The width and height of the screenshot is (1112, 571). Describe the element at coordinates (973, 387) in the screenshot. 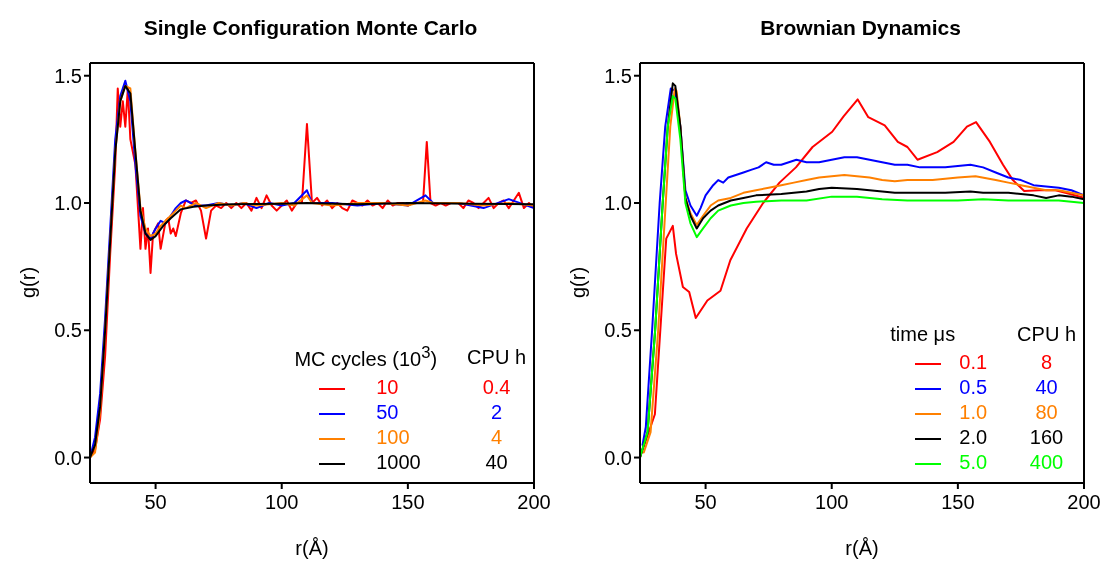

I see `legend-label: 0.5` at that location.